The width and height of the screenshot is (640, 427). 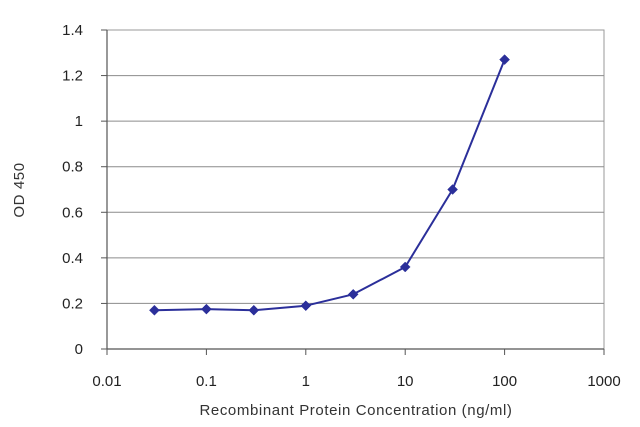 What do you see at coordinates (72, 30) in the screenshot?
I see `y-tick-label: 1.4` at bounding box center [72, 30].